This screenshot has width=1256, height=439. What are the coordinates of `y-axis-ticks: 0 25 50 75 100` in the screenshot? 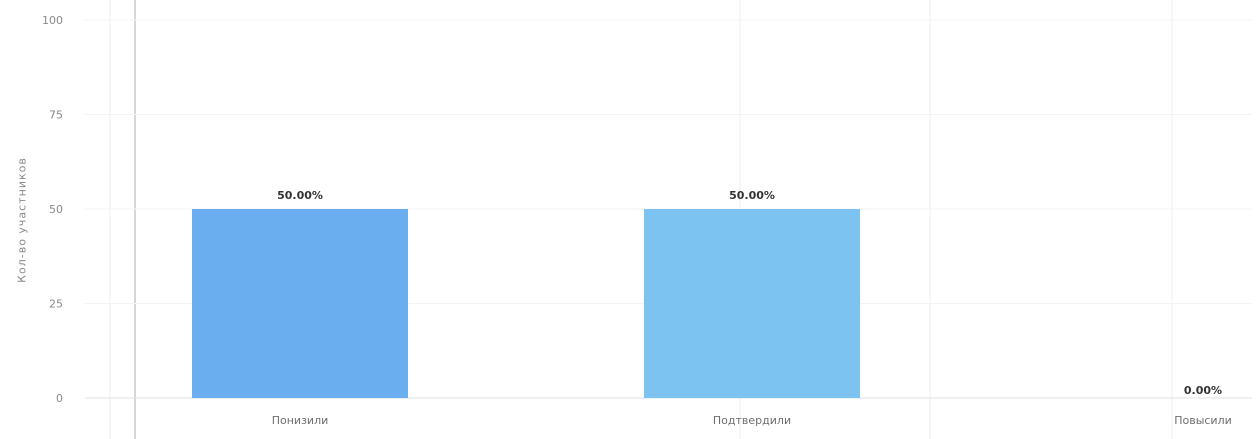 It's located at (52, 209).